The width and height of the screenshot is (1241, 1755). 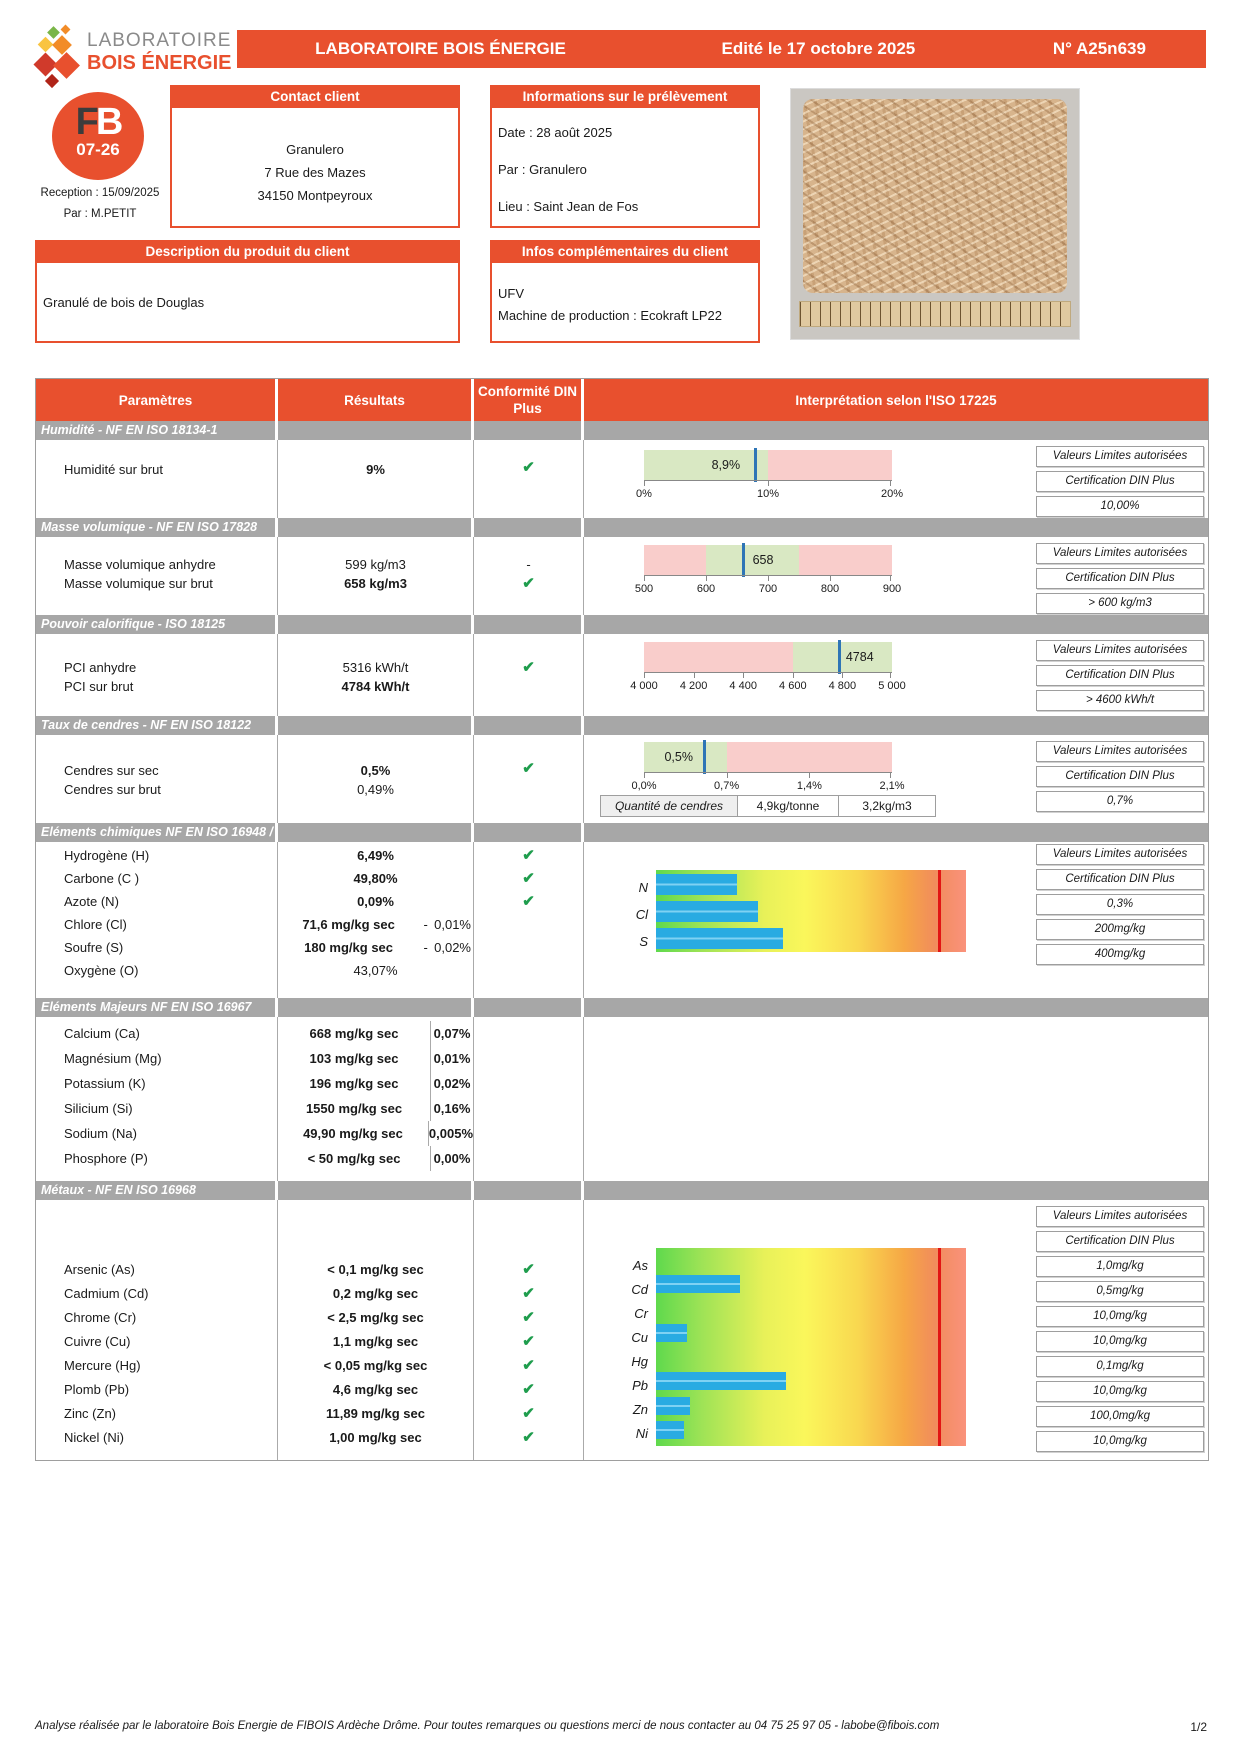 I want to click on badge-letter-f: F, so click(x=87, y=122).